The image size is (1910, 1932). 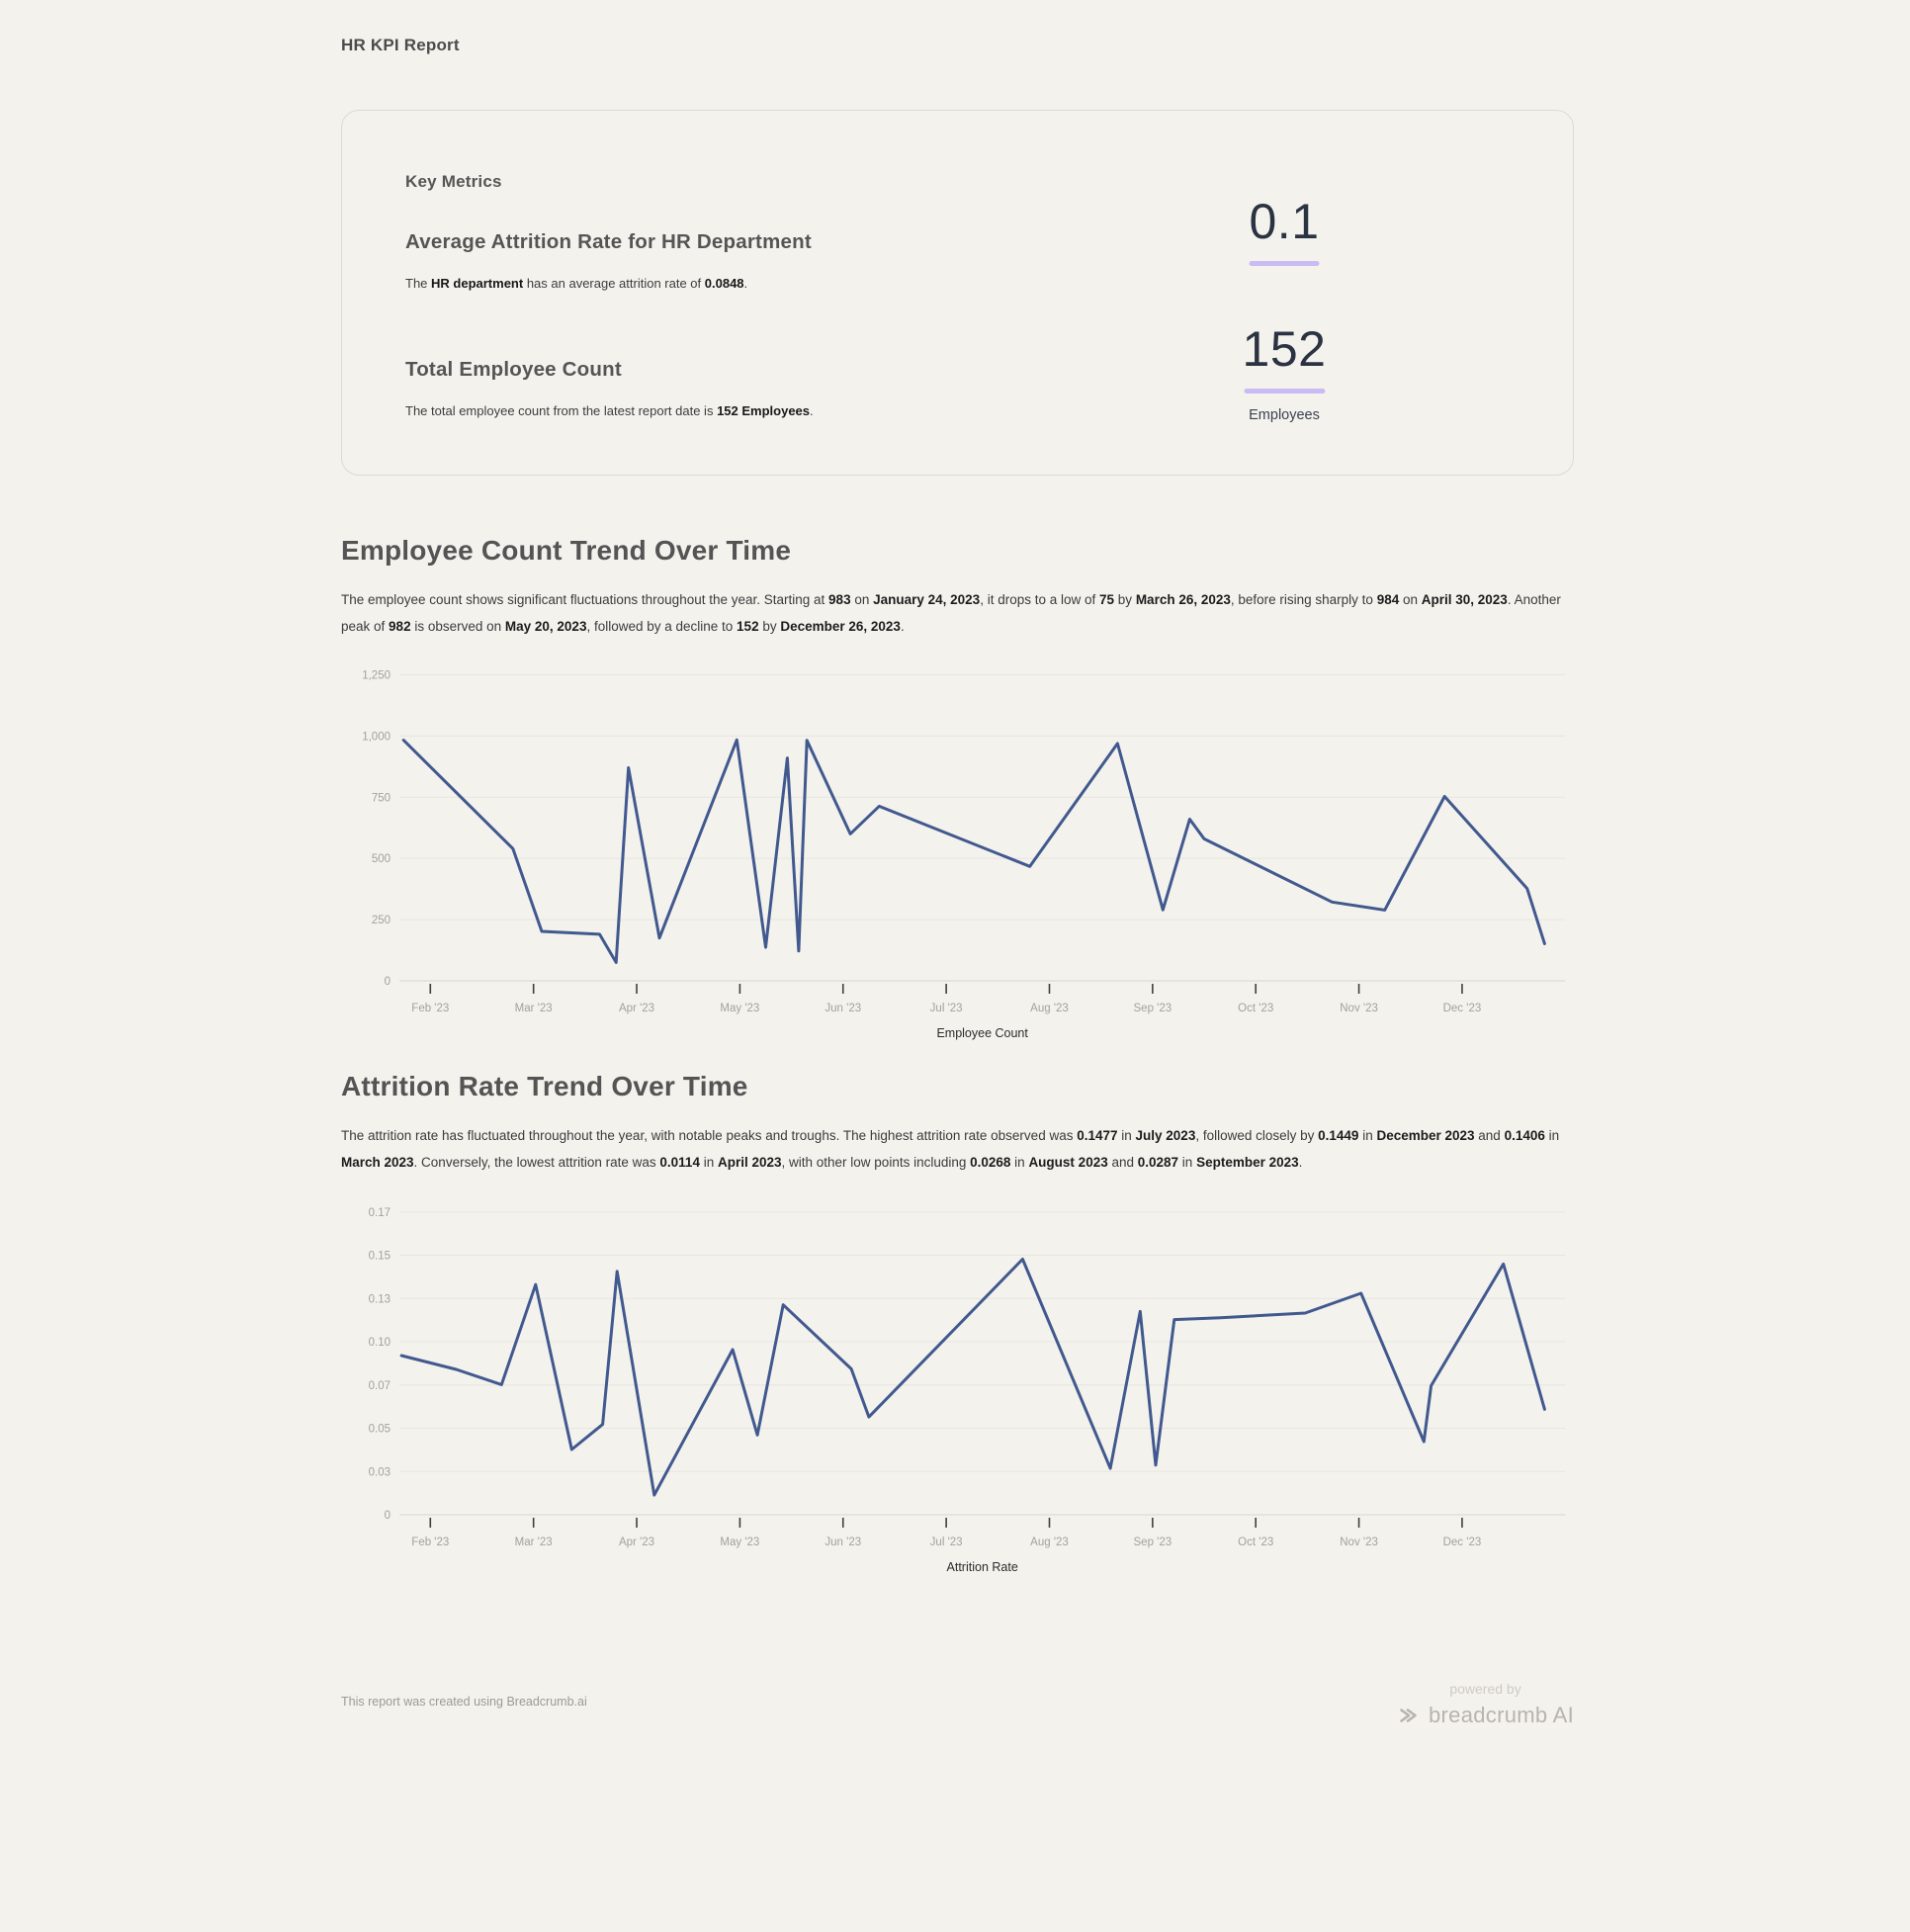 I want to click on y-axis-tick-label: 0.15, so click(x=380, y=1257).